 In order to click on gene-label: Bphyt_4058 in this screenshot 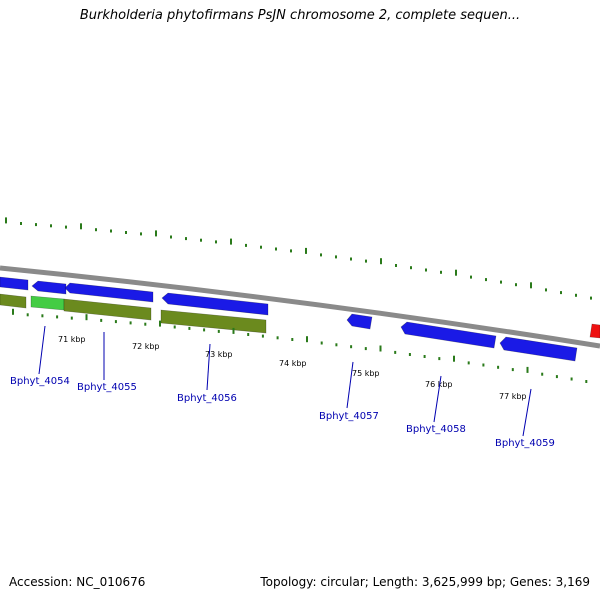, I will do `click(436, 429)`.